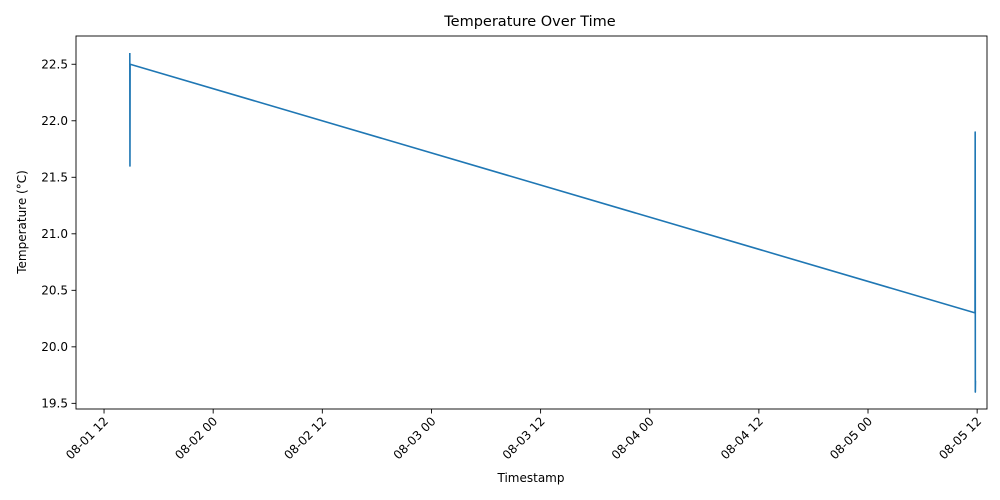 The width and height of the screenshot is (1000, 500). What do you see at coordinates (54, 65) in the screenshot?
I see `y-tick-label: 22.5` at bounding box center [54, 65].